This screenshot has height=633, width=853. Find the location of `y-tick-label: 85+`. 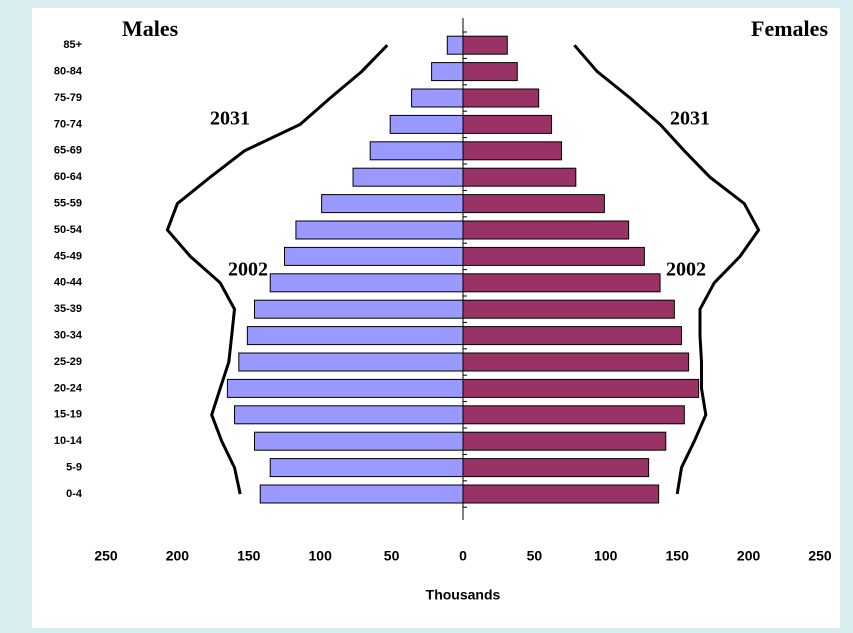

y-tick-label: 85+ is located at coordinates (72, 45).